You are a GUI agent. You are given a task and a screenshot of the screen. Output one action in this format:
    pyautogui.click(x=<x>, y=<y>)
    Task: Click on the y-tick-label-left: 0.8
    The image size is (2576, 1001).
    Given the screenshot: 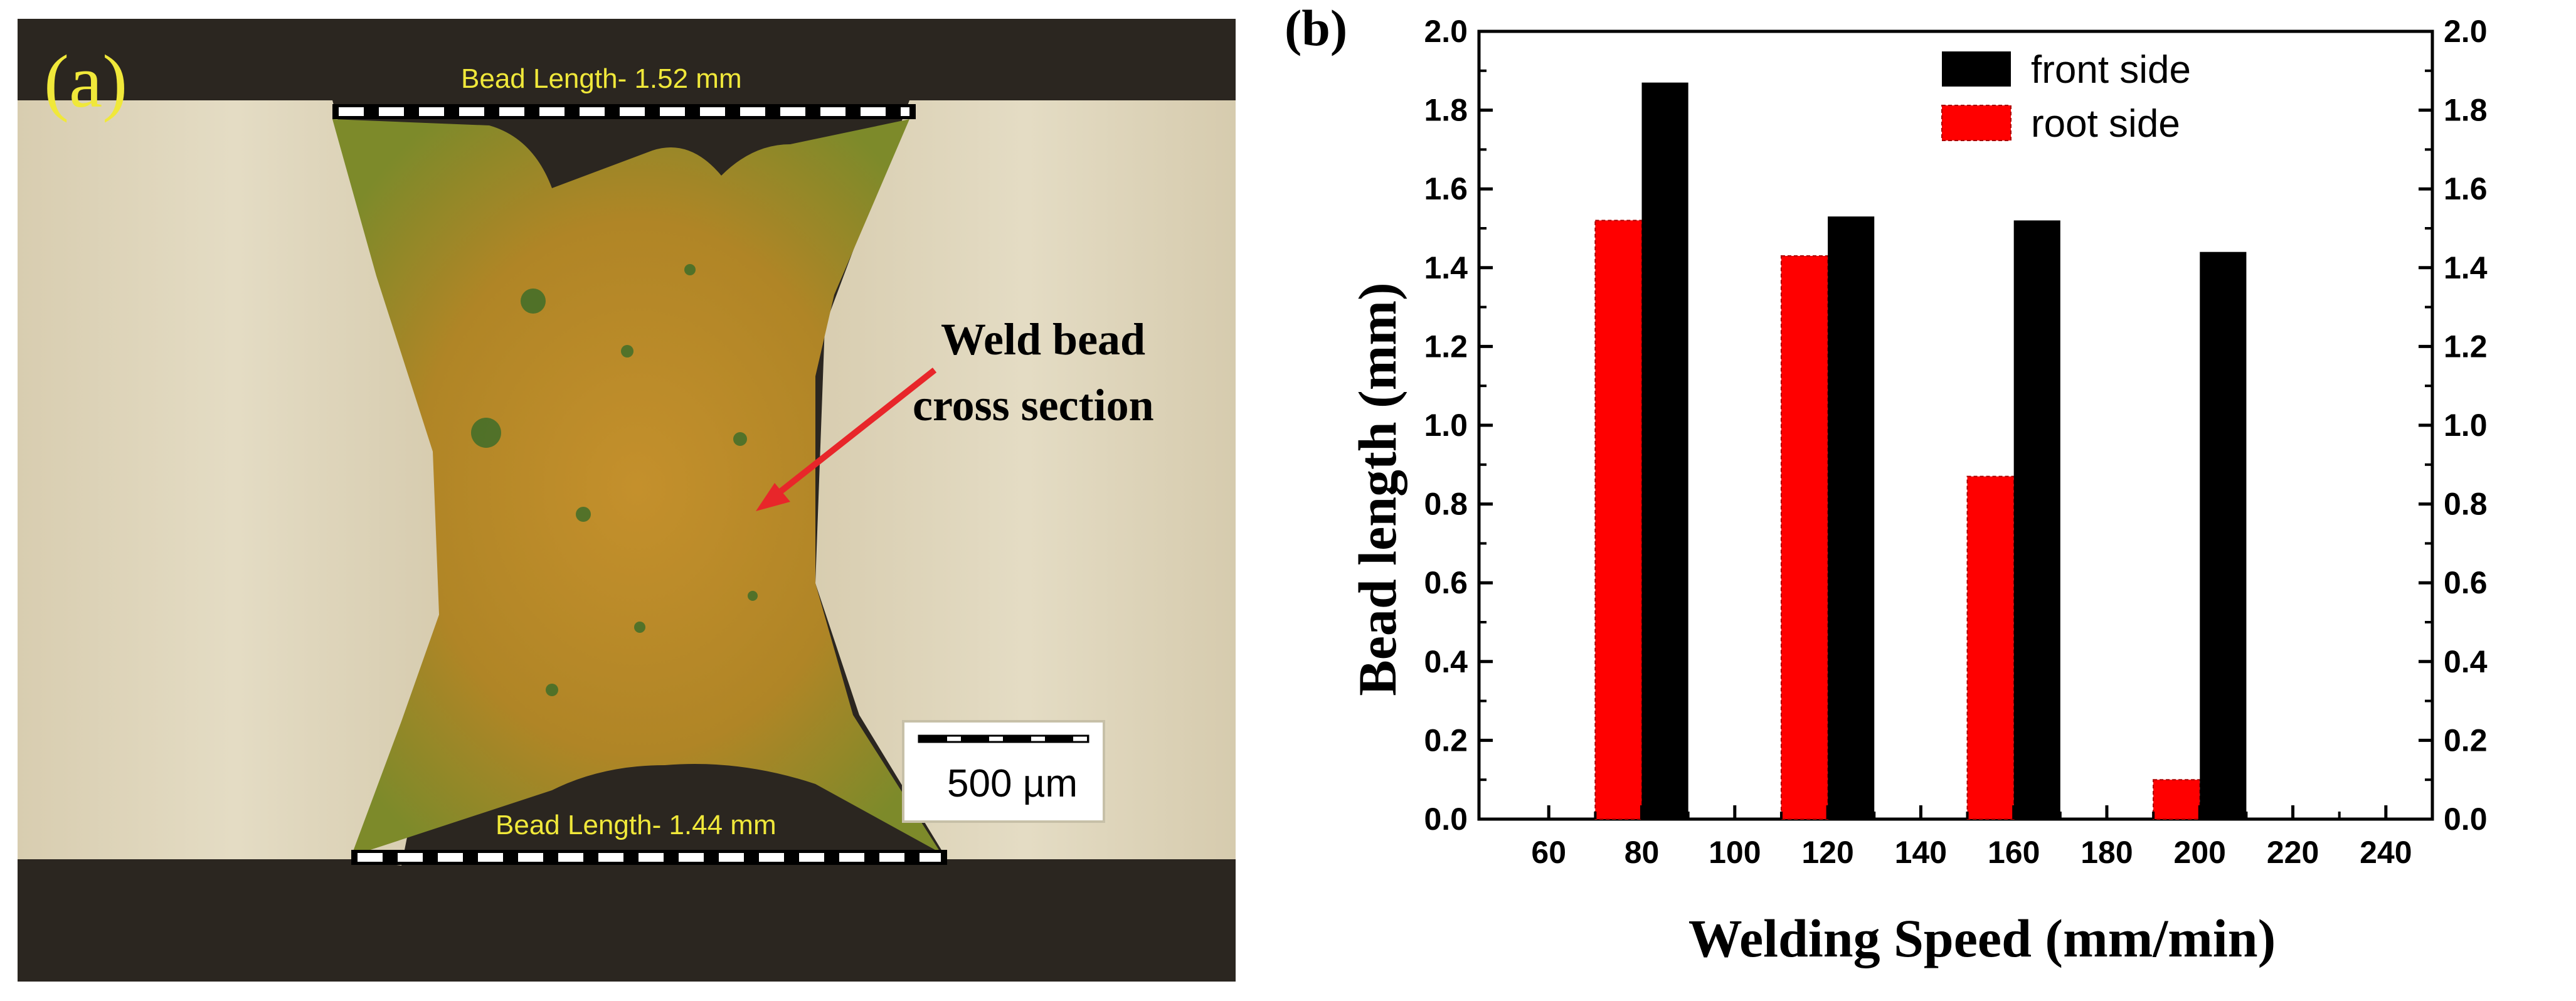 What is the action you would take?
    pyautogui.click(x=1446, y=504)
    